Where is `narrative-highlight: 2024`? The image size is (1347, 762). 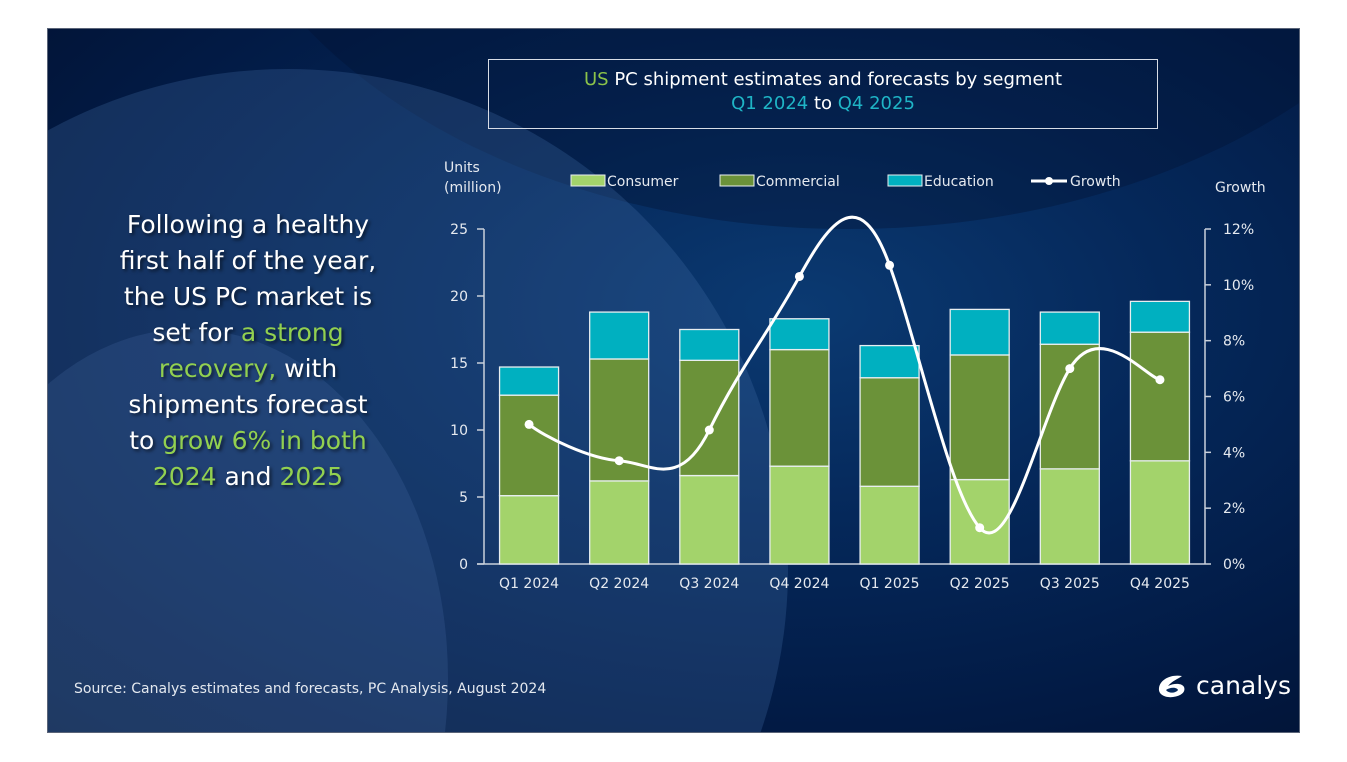 narrative-highlight: 2024 is located at coordinates (184, 476).